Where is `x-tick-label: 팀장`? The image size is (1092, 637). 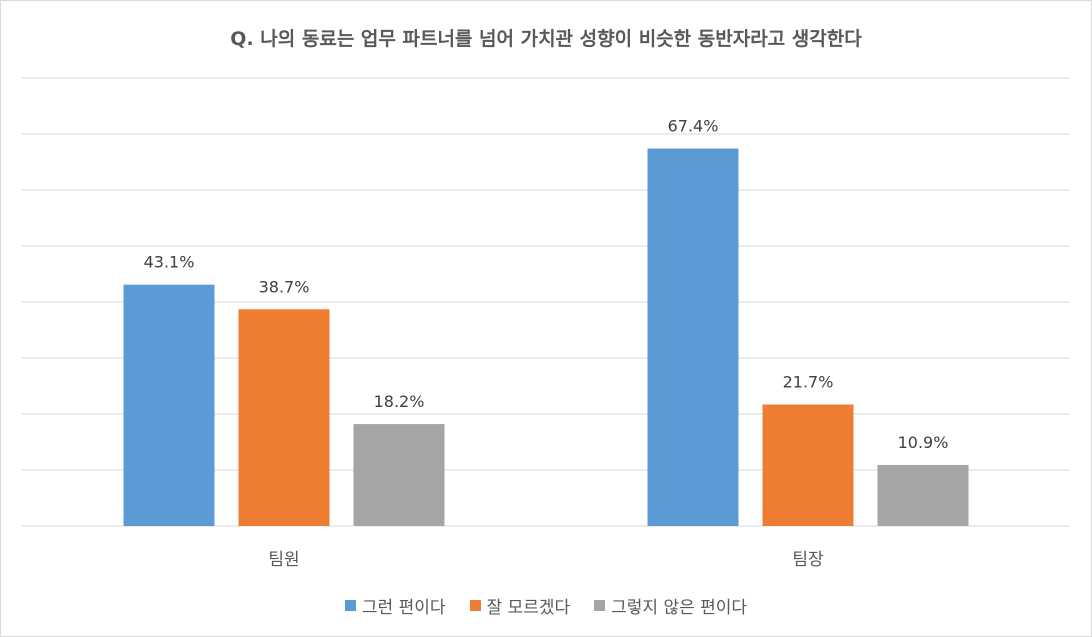
x-tick-label: 팀장 is located at coordinates (808, 560).